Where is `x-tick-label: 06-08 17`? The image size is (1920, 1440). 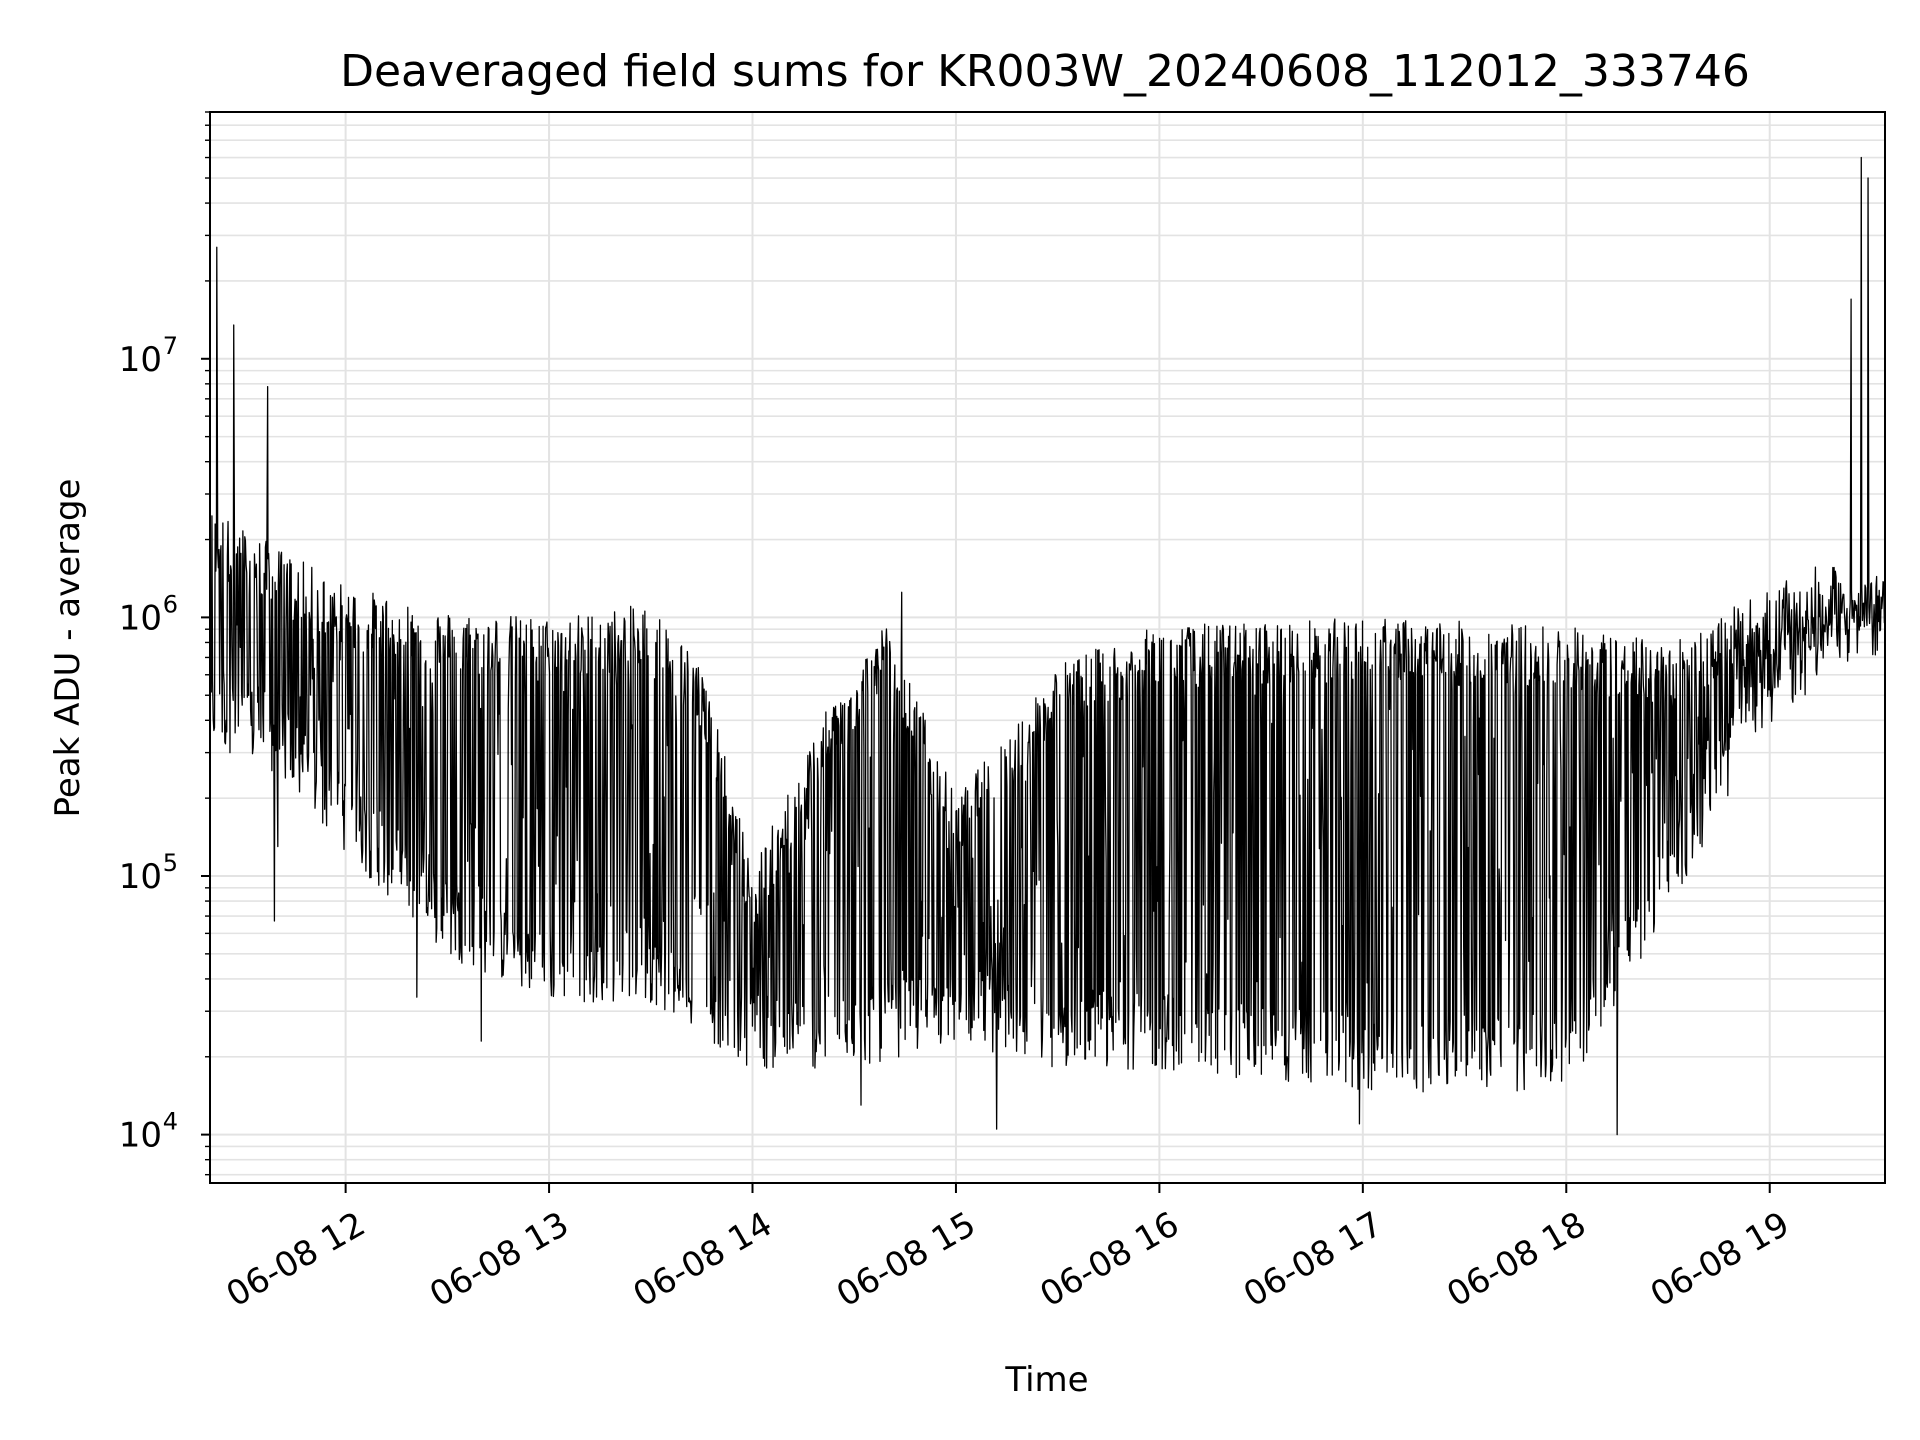
x-tick-label: 06-08 17 is located at coordinates (1313, 1259).